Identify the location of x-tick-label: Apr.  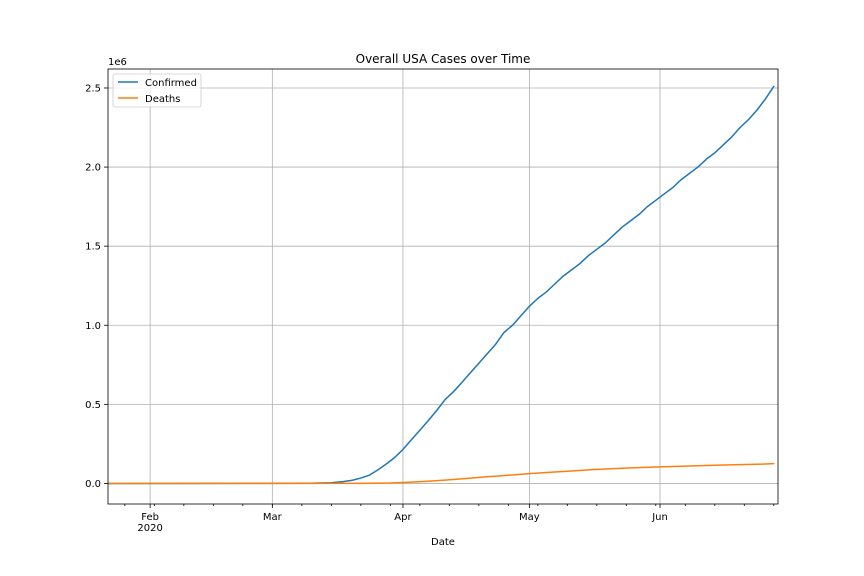
(403, 517).